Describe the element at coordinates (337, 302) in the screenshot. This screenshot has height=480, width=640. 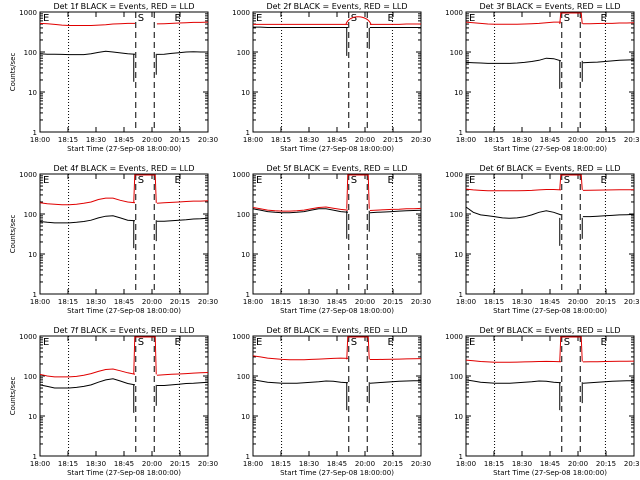
I see `panel-5-xtick-label: 18:45` at that location.